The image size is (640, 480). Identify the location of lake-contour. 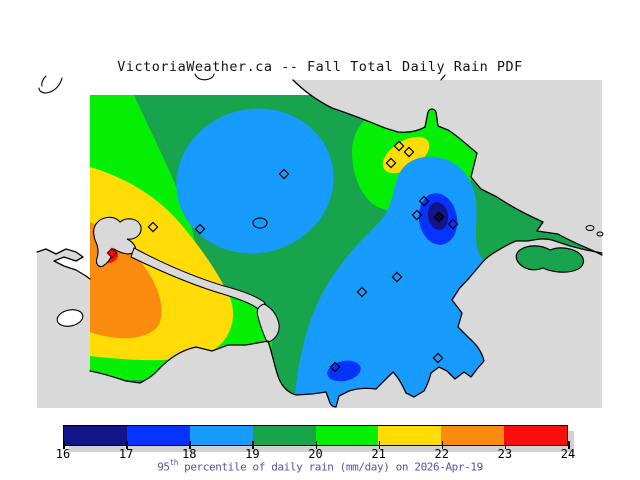
(260, 223).